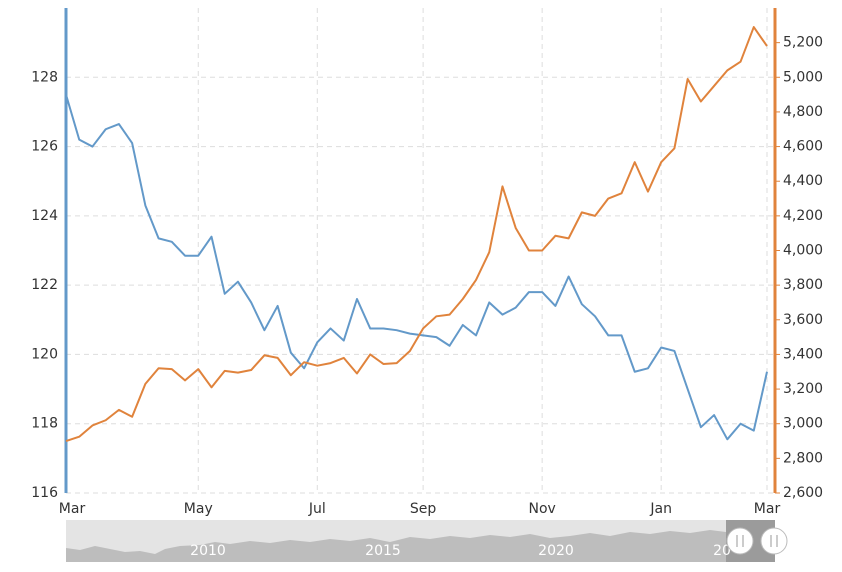  What do you see at coordinates (660, 509) in the screenshot?
I see `x-tick-label: Jan` at bounding box center [660, 509].